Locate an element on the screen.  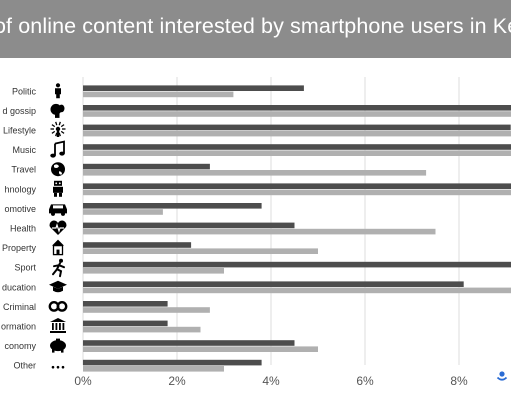
heart-icon is located at coordinates (58, 227).